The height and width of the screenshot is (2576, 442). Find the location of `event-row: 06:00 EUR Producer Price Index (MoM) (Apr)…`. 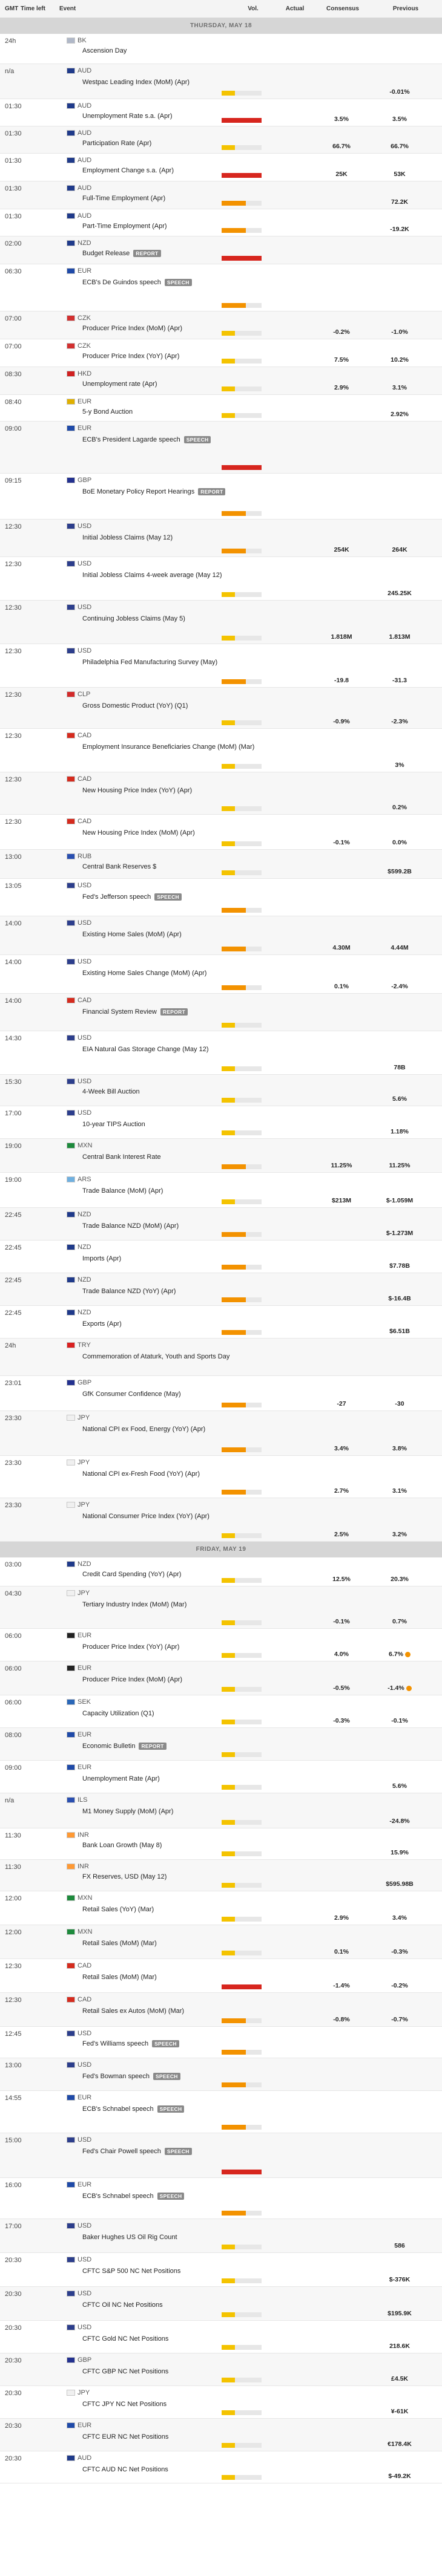

event-row: 06:00 EUR Producer Price Index (MoM) (Apr)… is located at coordinates (221, 1678).